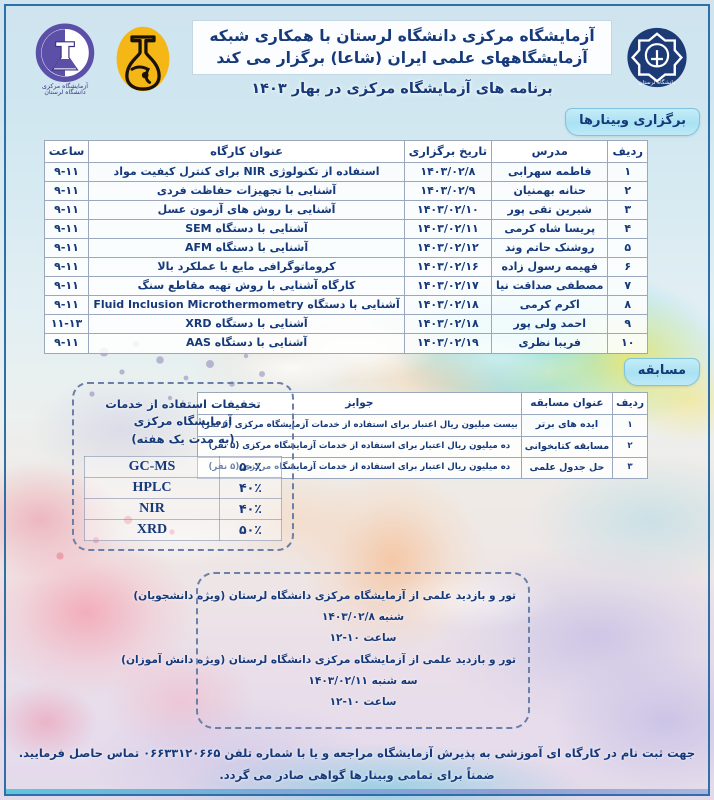  I want to click on cell-lecturer: پریسا شاه کرمی, so click(550, 229).